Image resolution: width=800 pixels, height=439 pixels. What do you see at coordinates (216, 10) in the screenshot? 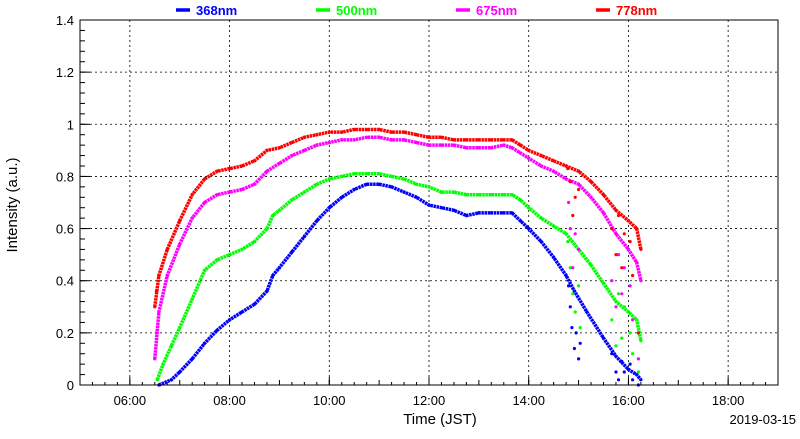
I see `legend-label-368nm: 368nm` at bounding box center [216, 10].